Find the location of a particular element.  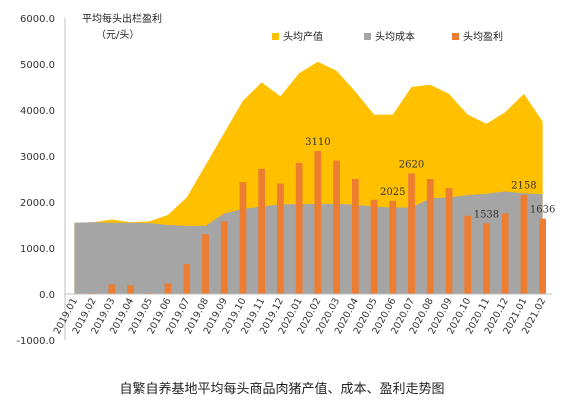

bar-2019.06 is located at coordinates (168, 288).